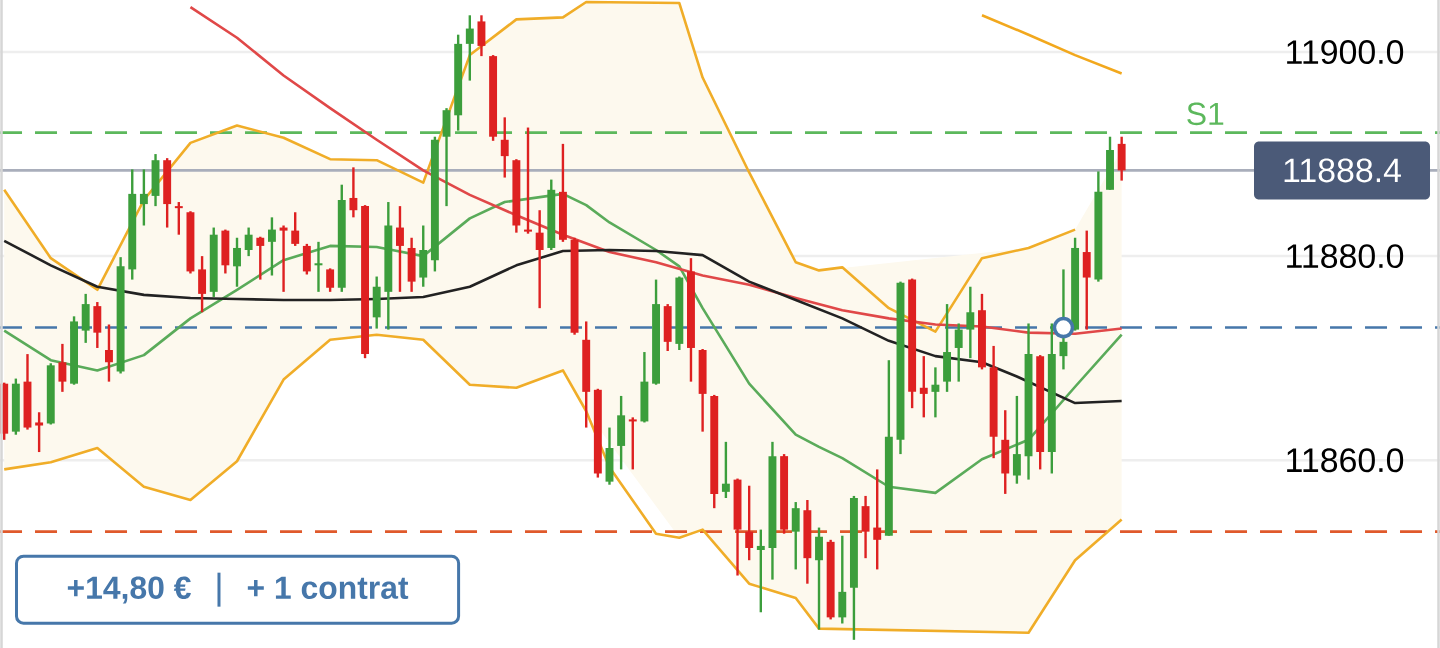 The width and height of the screenshot is (1440, 648). I want to click on y-tick-label: 11860.0, so click(1345, 460).